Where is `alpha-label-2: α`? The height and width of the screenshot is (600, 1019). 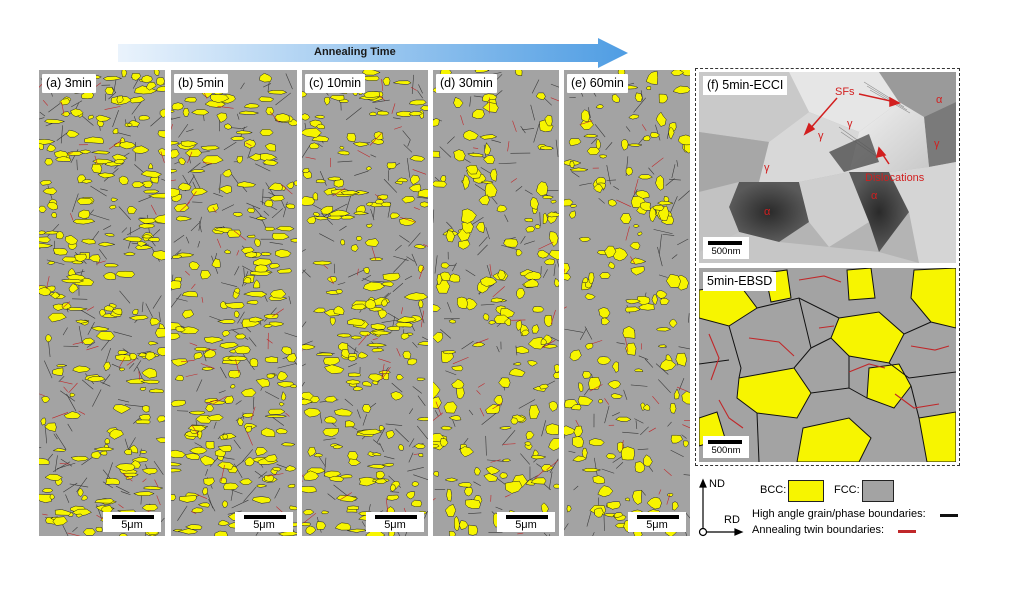
alpha-label-2: α is located at coordinates (874, 196).